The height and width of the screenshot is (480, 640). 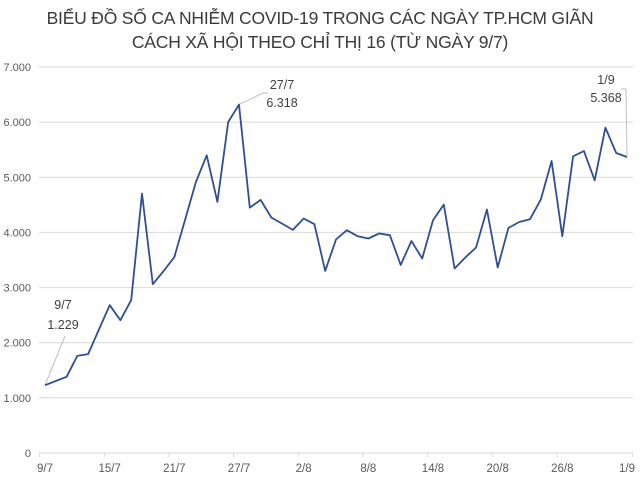 What do you see at coordinates (17, 399) in the screenshot?
I see `y-tick-label: 1.000` at bounding box center [17, 399].